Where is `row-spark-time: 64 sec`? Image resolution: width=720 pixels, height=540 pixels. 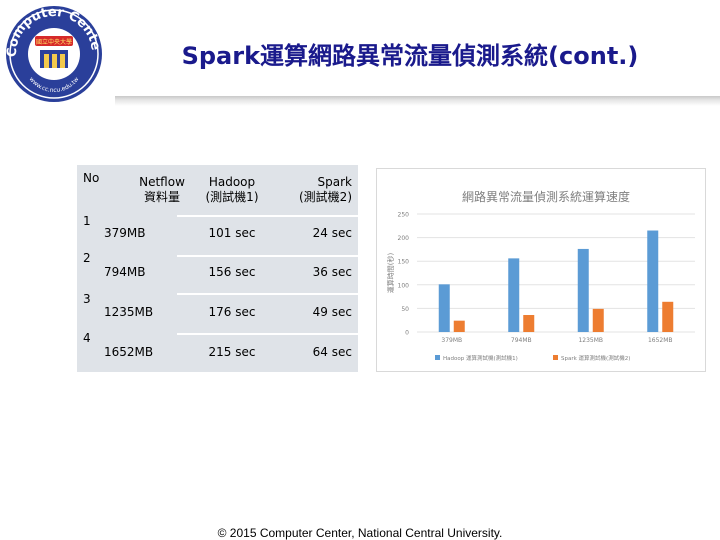
row-spark-time: 64 sec is located at coordinates (332, 352).